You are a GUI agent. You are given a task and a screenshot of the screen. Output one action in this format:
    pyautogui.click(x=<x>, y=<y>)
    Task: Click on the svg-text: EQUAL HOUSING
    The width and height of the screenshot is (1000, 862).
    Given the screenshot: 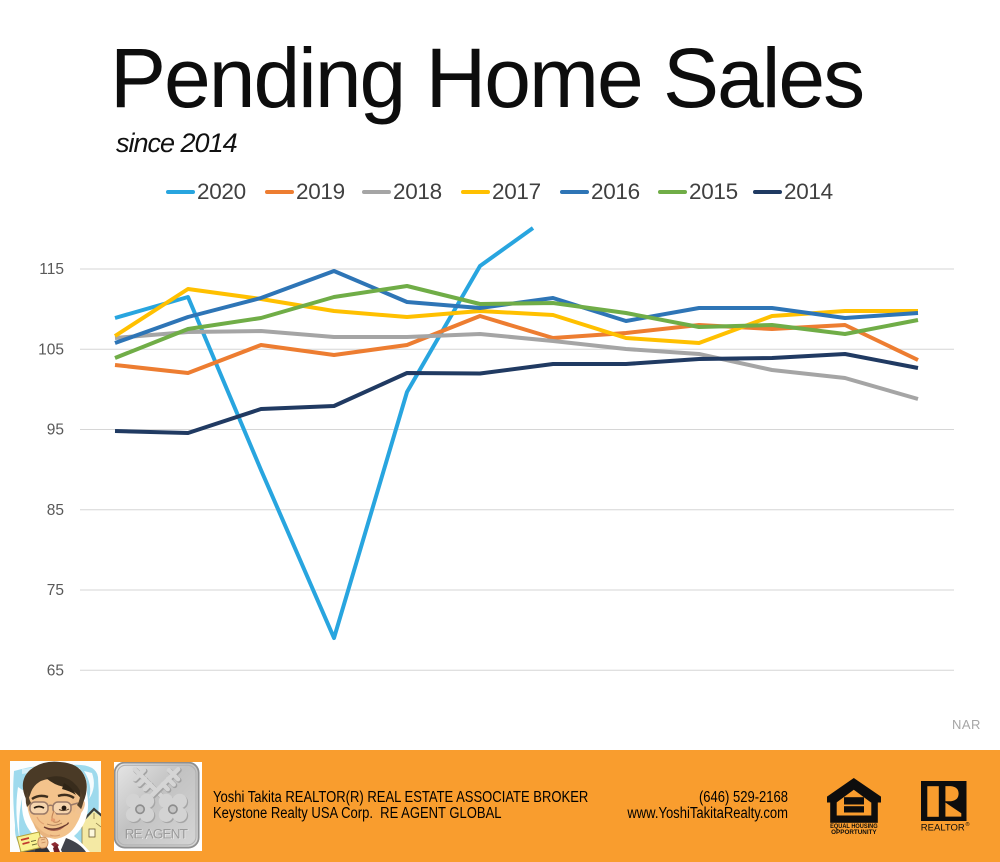 What is the action you would take?
    pyautogui.click(x=854, y=827)
    